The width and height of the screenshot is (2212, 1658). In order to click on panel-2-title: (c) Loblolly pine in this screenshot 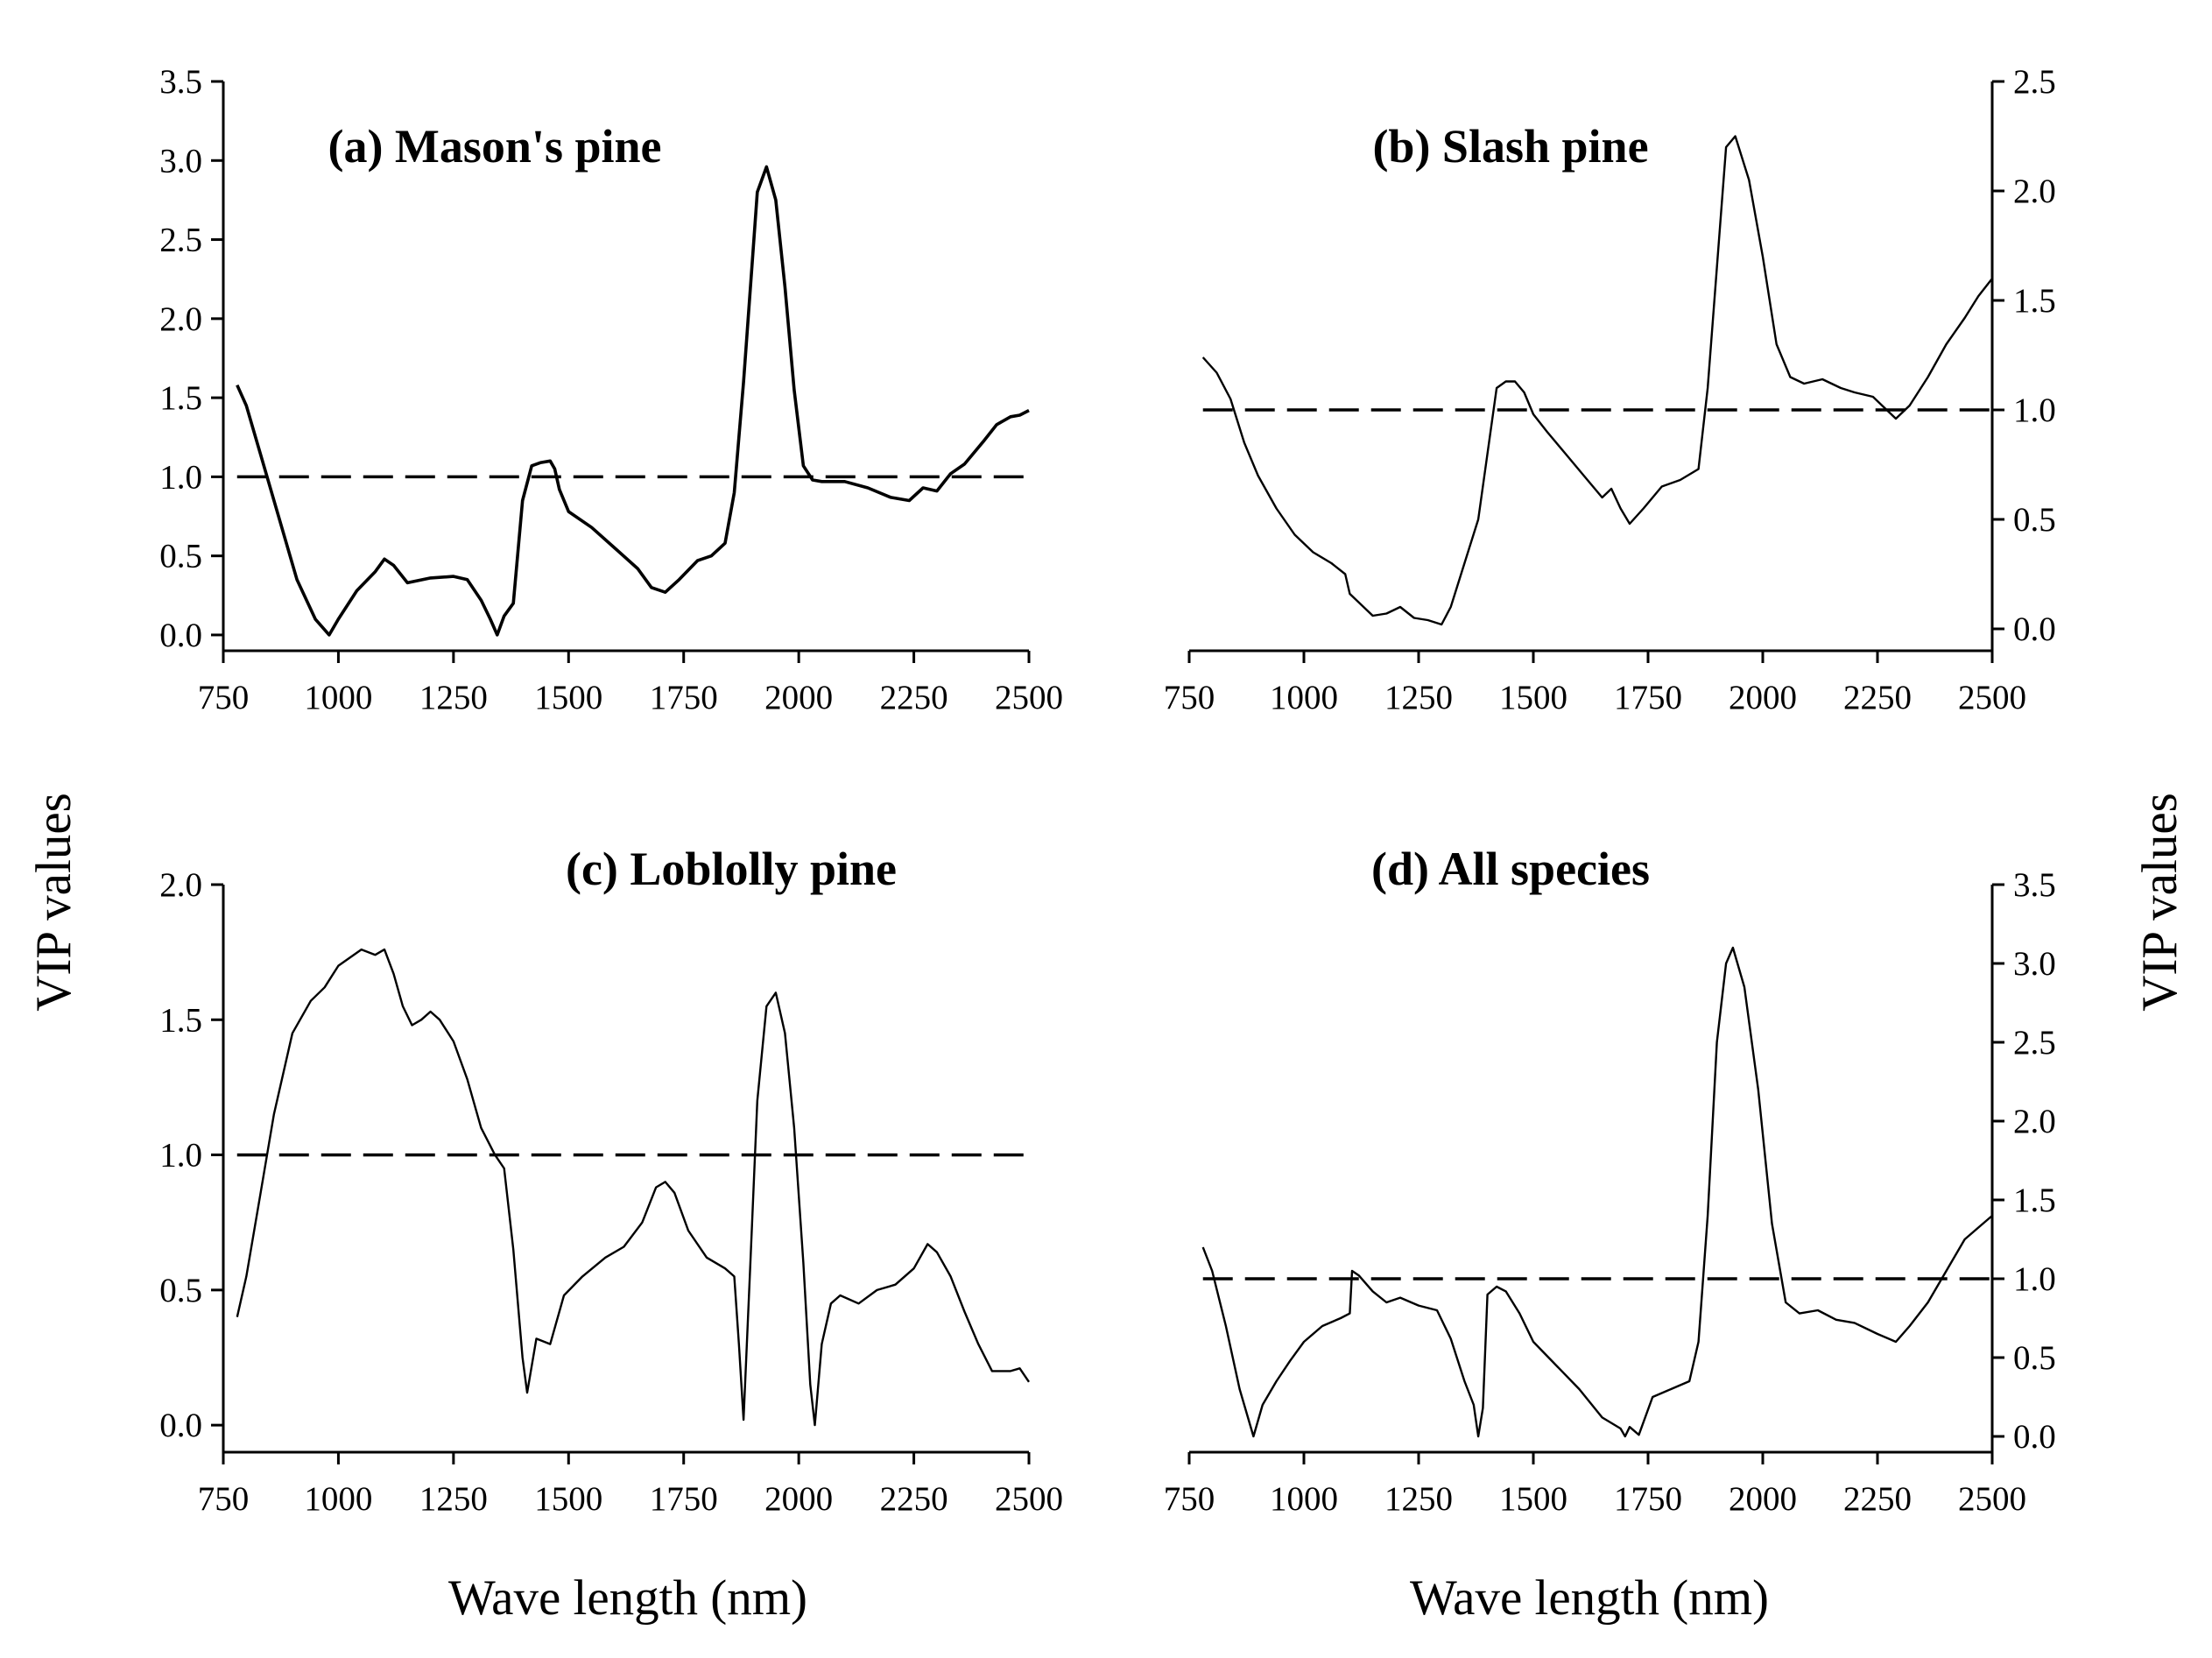, I will do `click(731, 869)`.